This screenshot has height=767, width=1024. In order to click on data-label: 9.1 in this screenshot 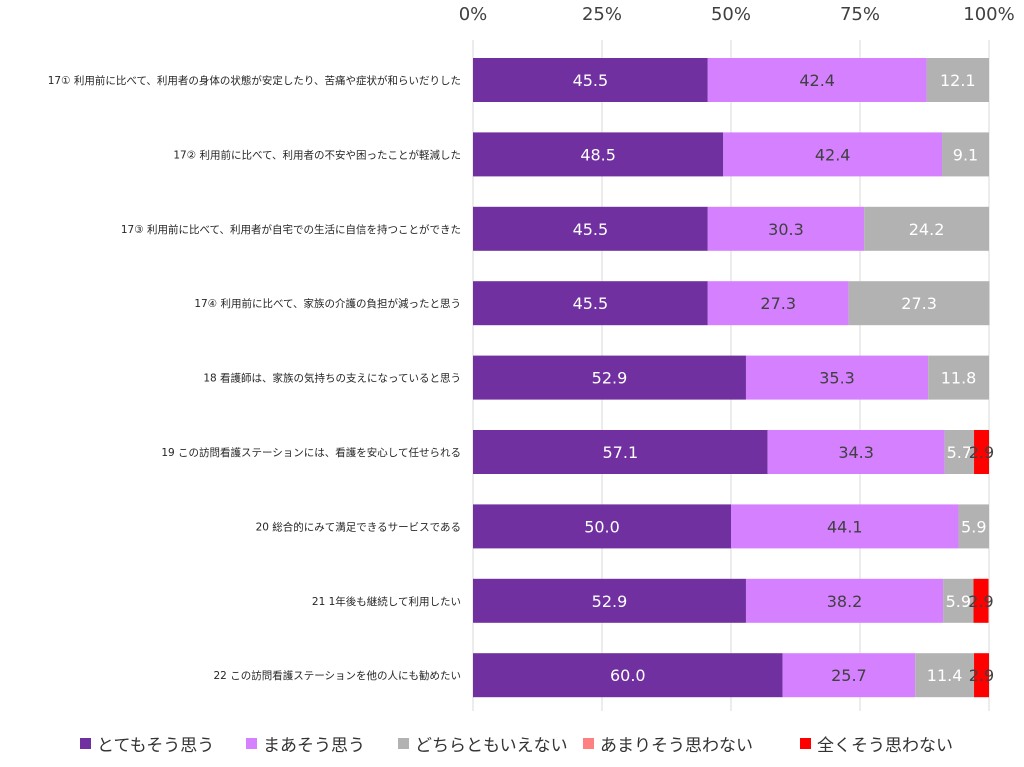, I will do `click(965, 154)`.